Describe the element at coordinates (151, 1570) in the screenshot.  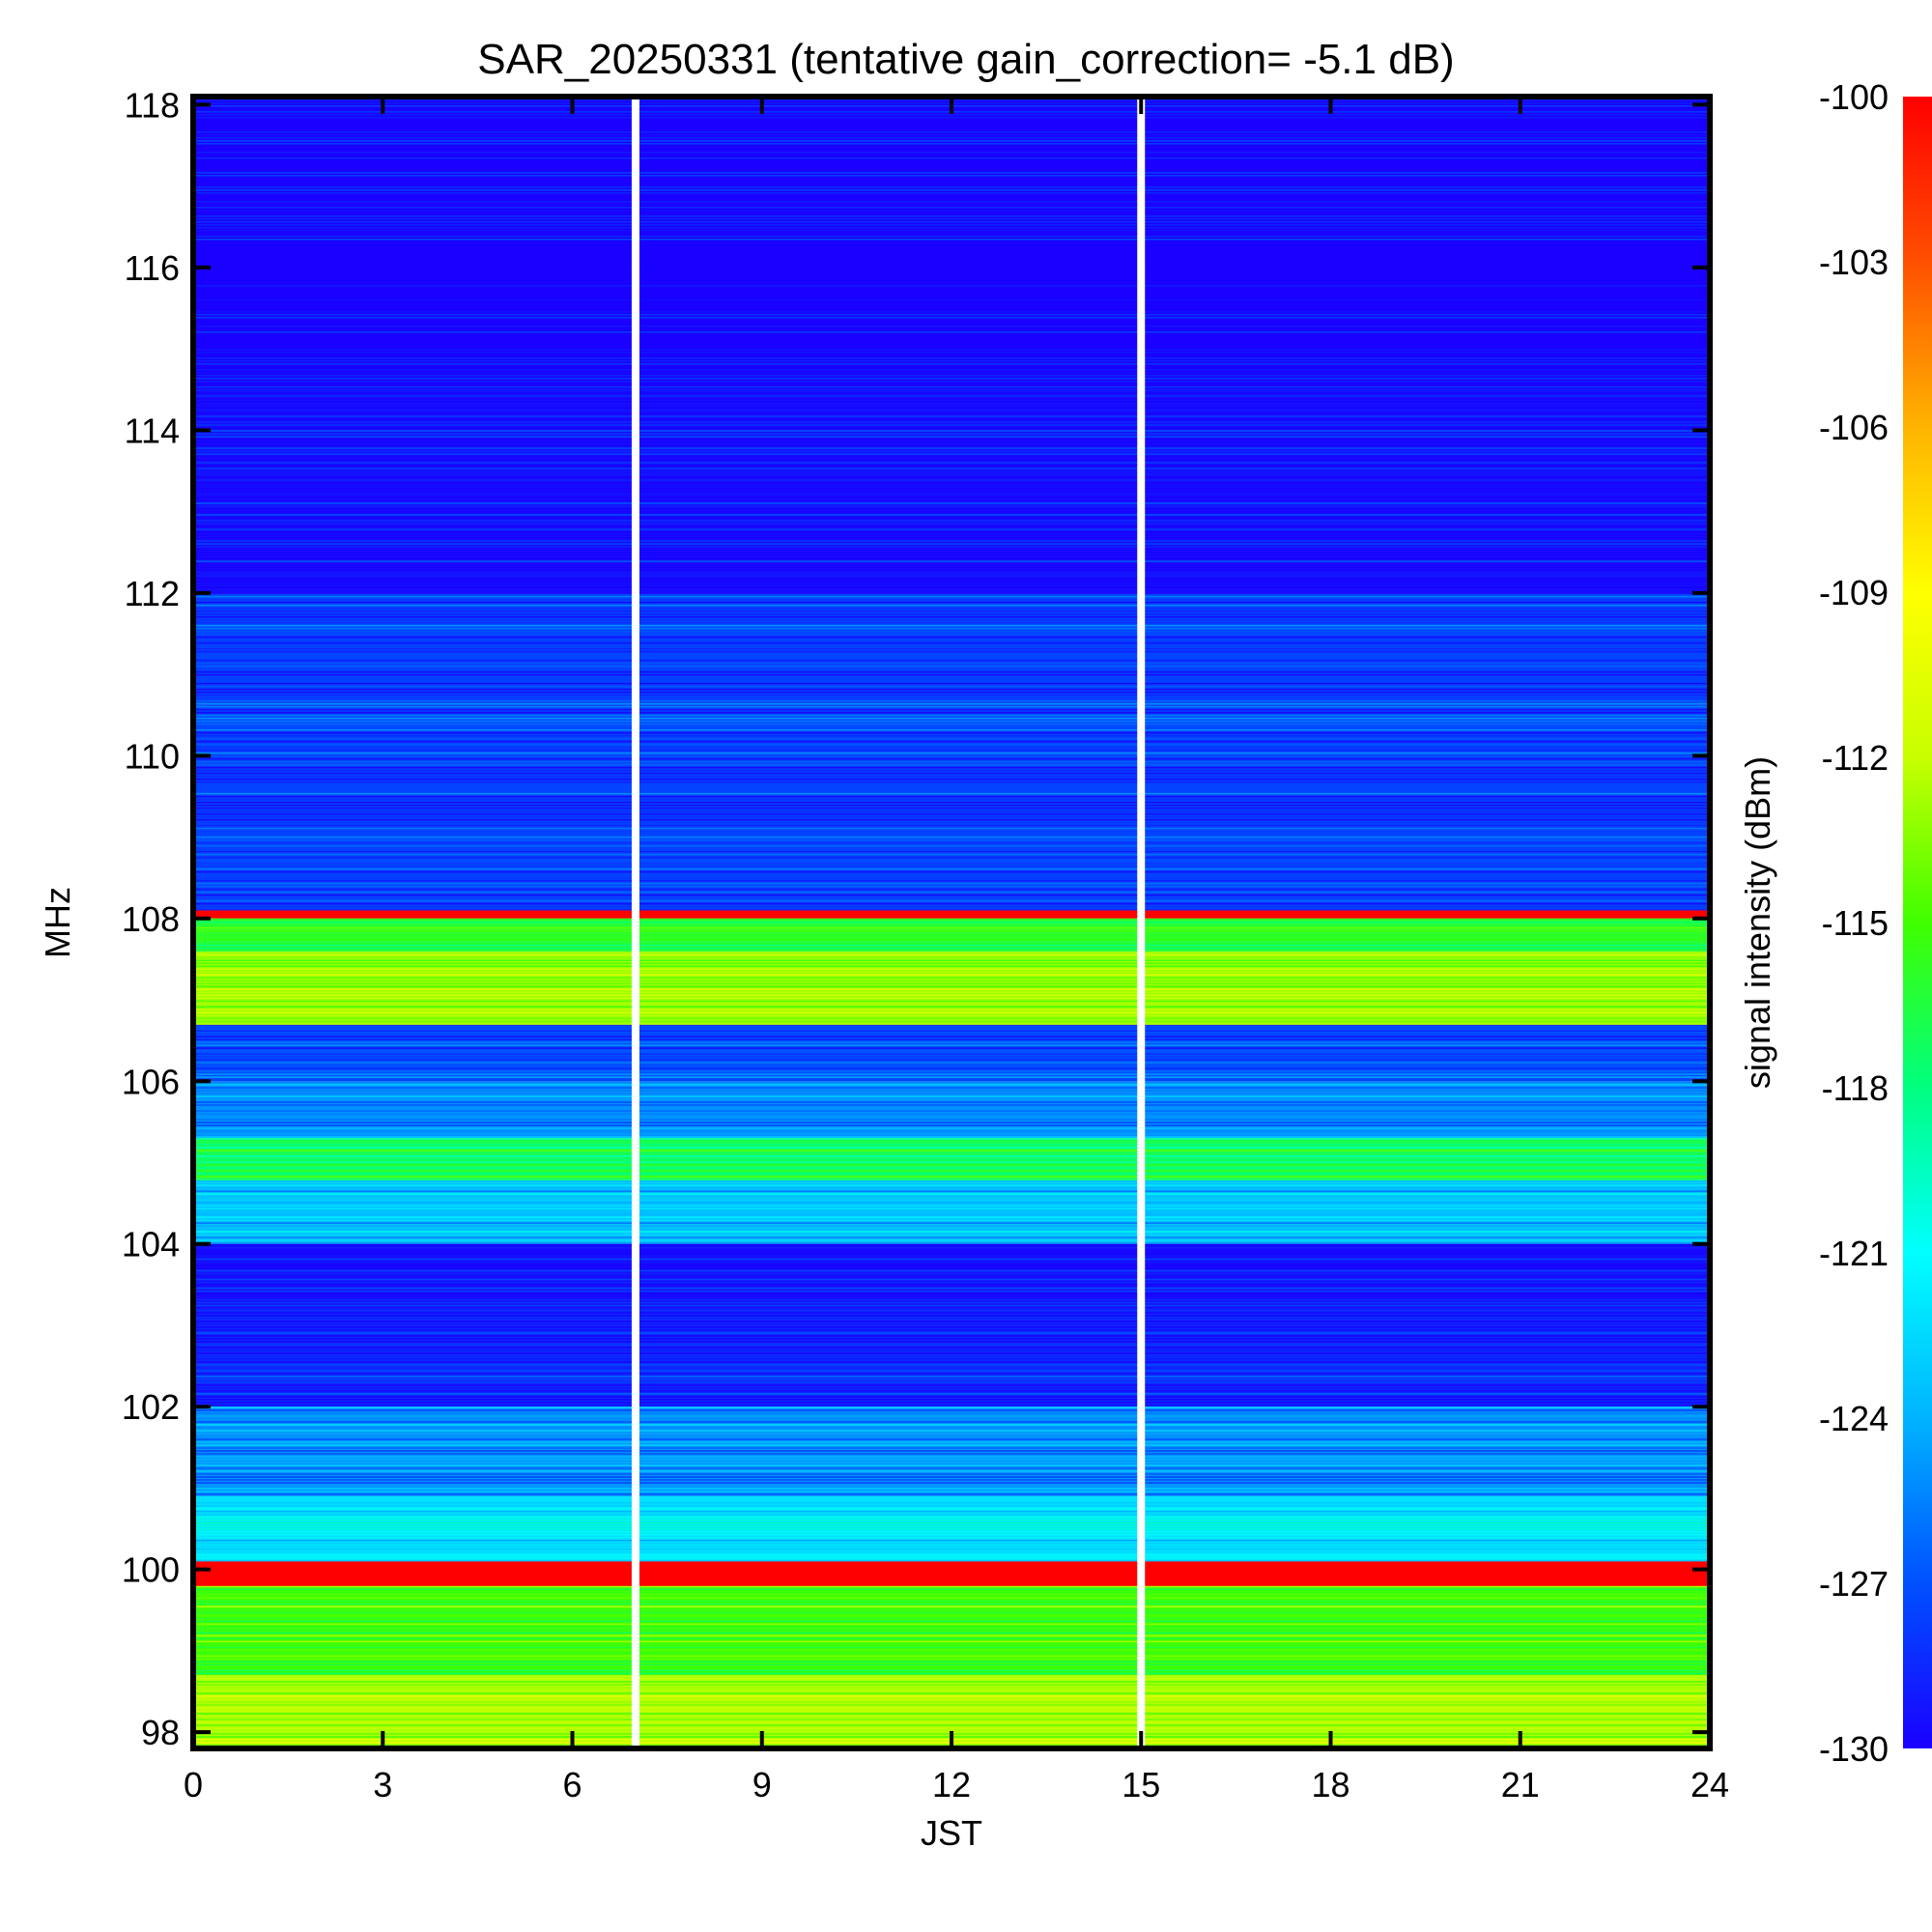
I see `y-tick-label: 100` at that location.